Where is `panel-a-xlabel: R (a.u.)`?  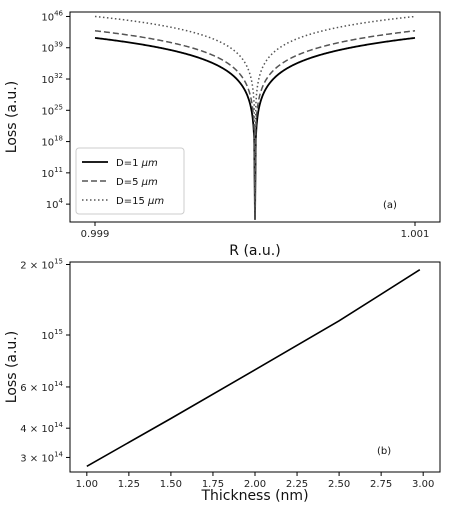
panel-a-xlabel: R (a.u.) is located at coordinates (254, 251).